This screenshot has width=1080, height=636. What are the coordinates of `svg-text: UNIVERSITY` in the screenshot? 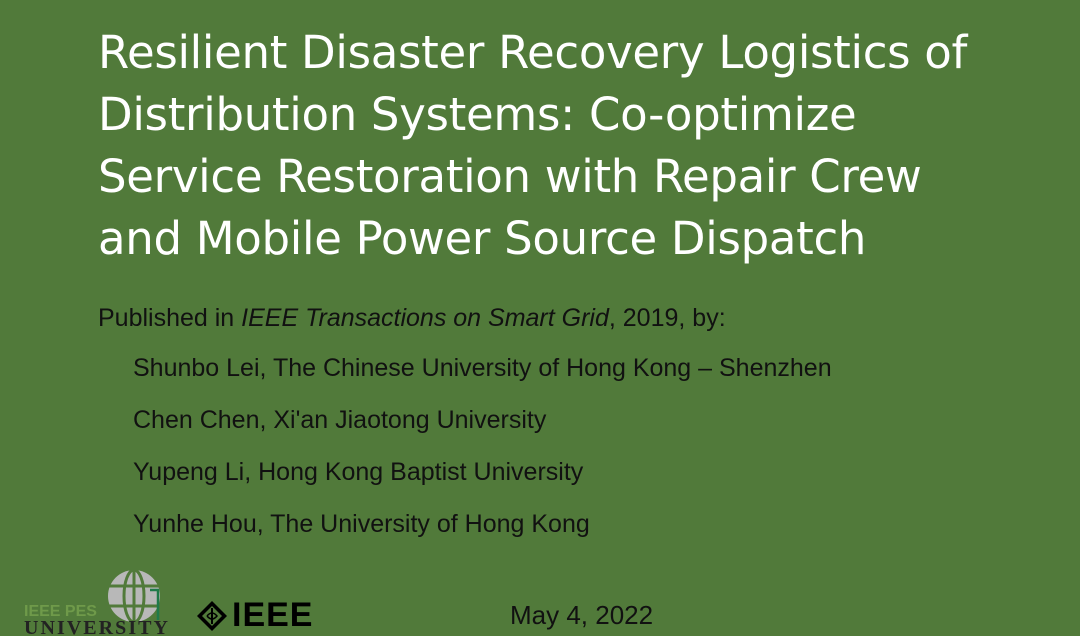 It's located at (96, 626).